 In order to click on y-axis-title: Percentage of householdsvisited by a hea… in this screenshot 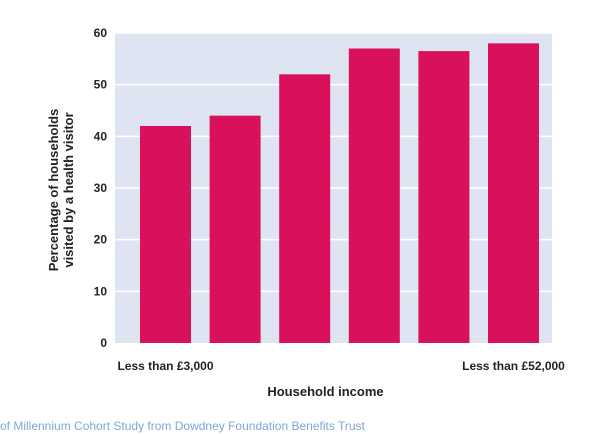, I will do `click(61, 190)`.